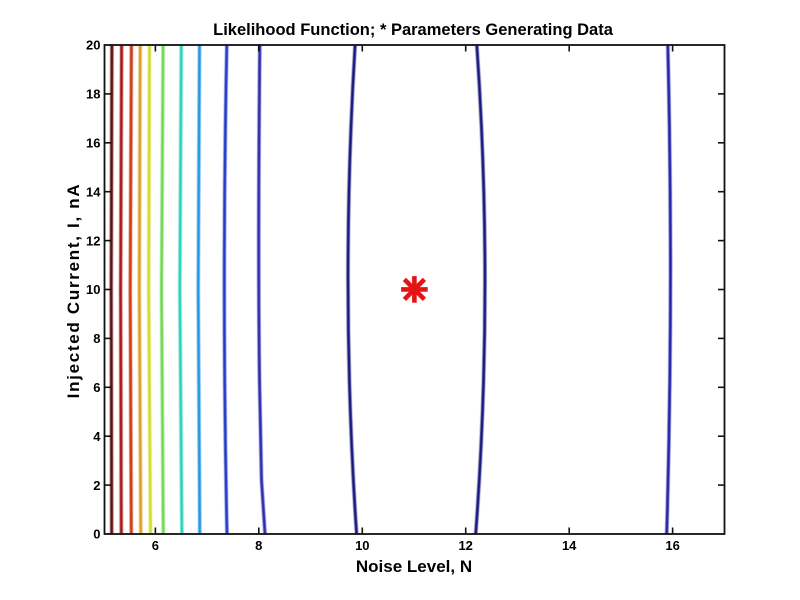 The image size is (800, 600). Describe the element at coordinates (96, 534) in the screenshot. I see `svg-text: 0` at that location.